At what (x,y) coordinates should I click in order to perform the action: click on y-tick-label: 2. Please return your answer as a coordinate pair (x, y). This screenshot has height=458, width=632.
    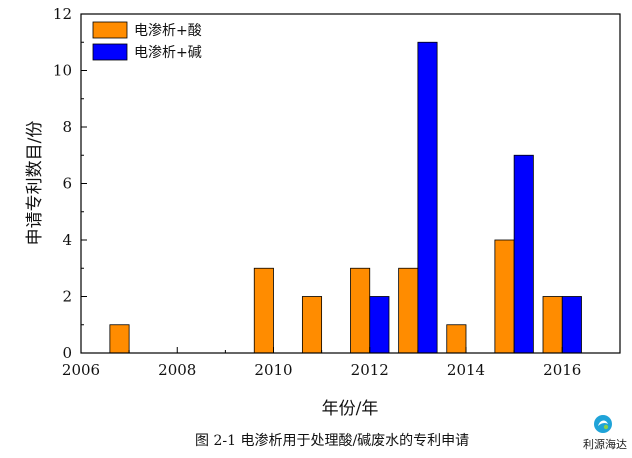
    Looking at the image, I should click on (67, 297).